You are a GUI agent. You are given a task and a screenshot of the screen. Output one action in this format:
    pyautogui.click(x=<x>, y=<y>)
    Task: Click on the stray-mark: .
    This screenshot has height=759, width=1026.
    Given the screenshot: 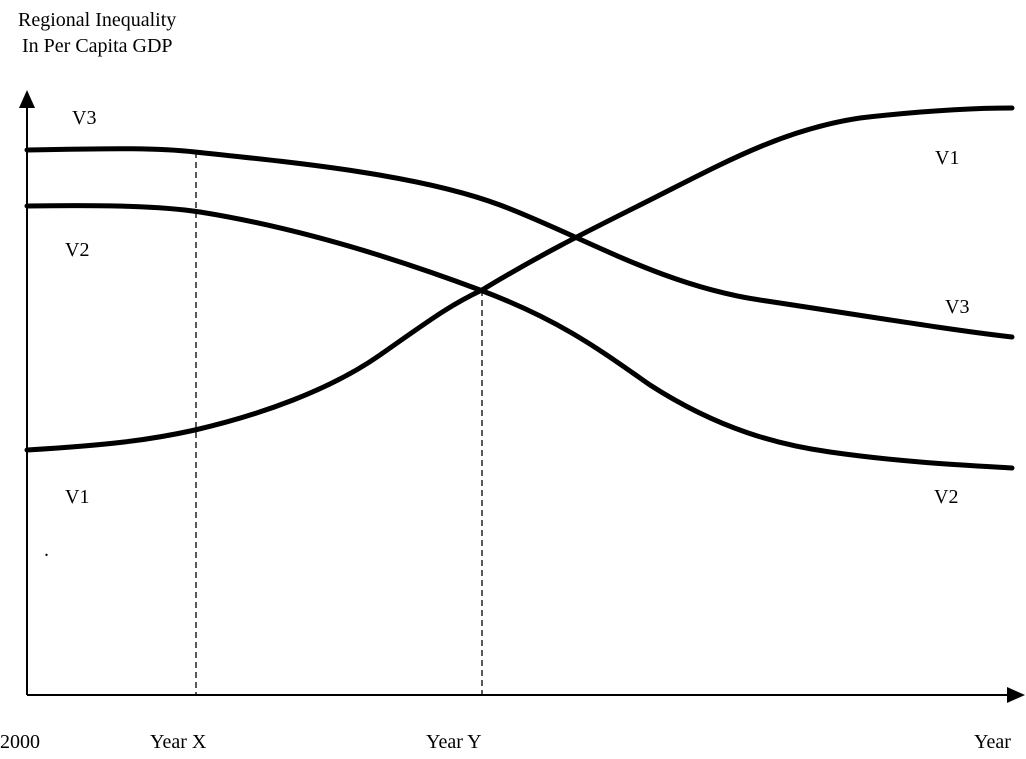 What is the action you would take?
    pyautogui.click(x=46, y=550)
    